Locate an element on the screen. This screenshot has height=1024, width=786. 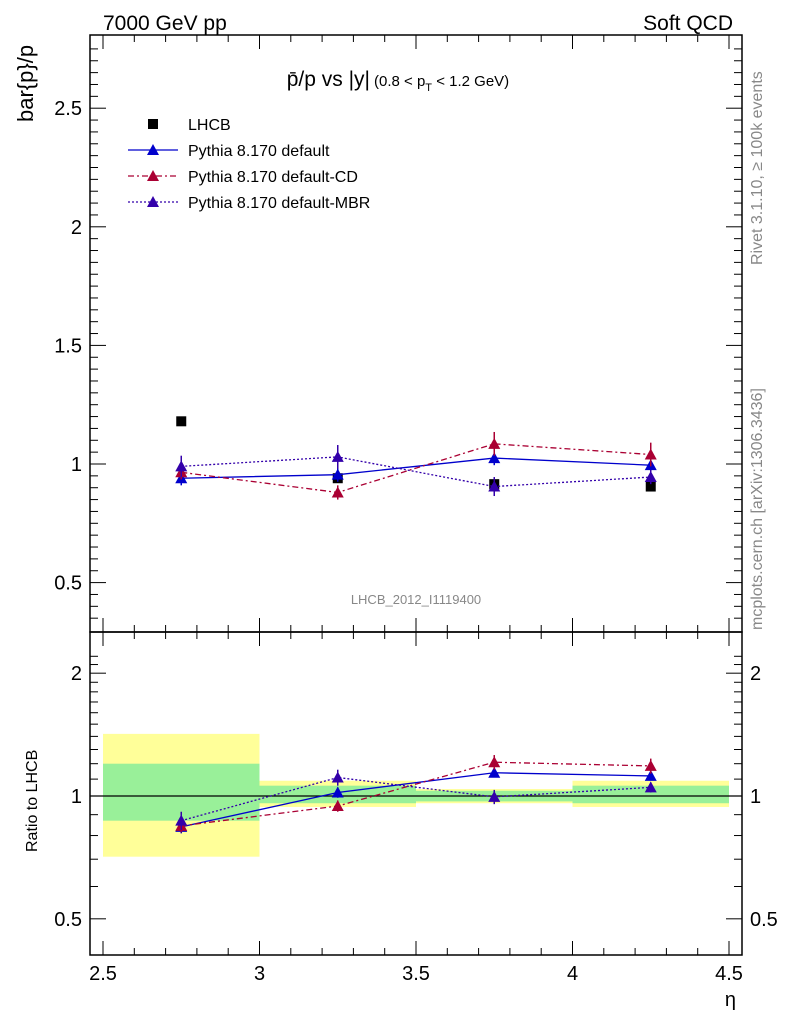
header-right: Soft QCD is located at coordinates (688, 23).